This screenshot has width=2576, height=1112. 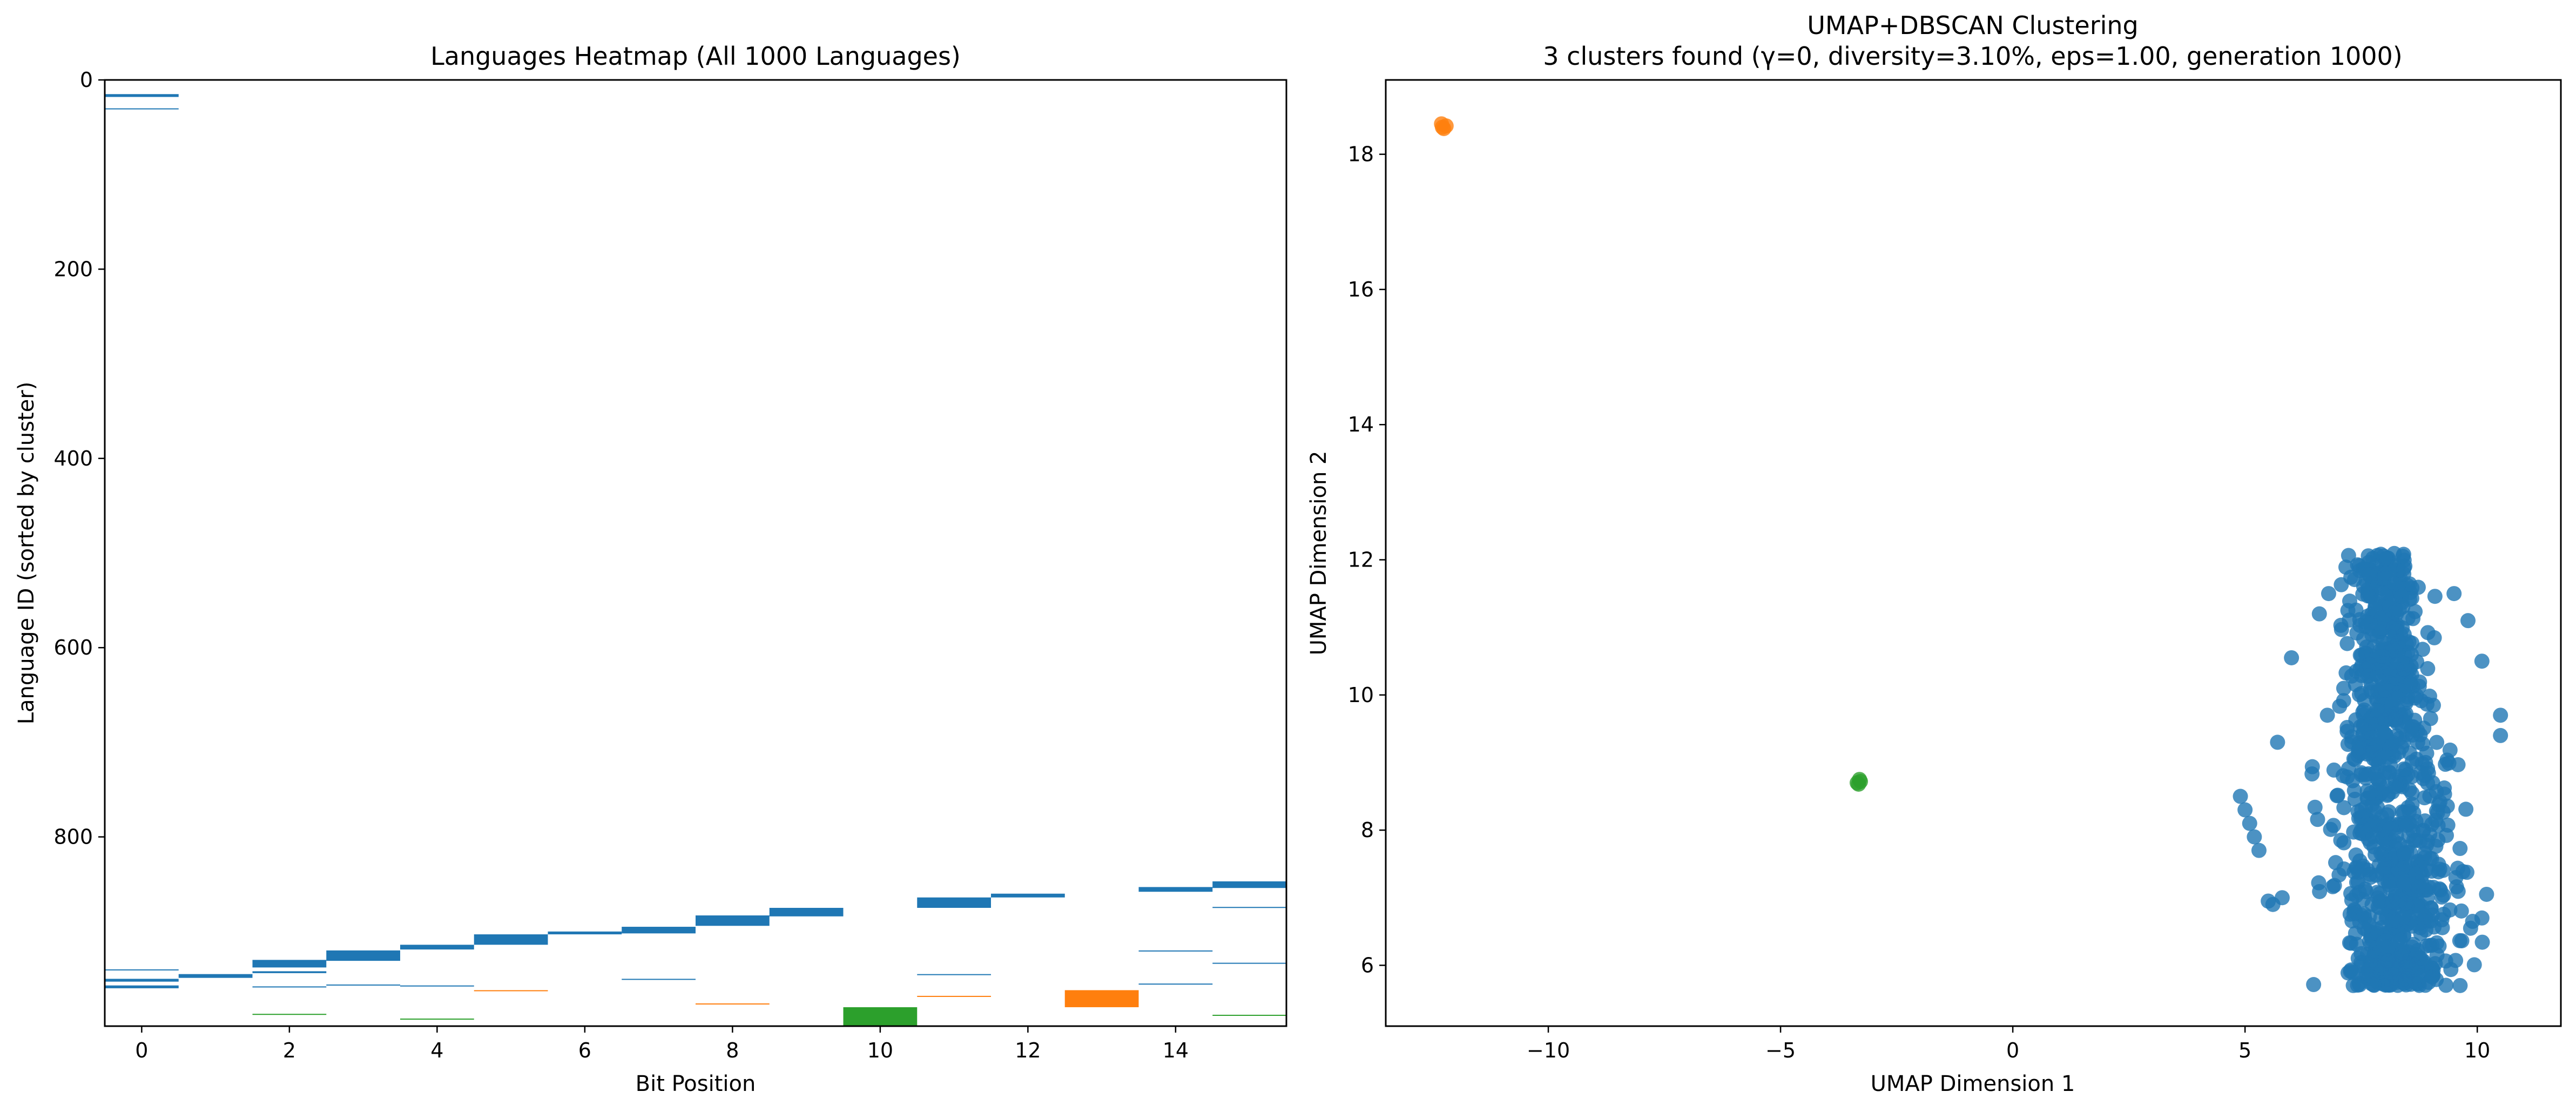 What do you see at coordinates (1361, 560) in the screenshot?
I see `y-tick-label: 12` at bounding box center [1361, 560].